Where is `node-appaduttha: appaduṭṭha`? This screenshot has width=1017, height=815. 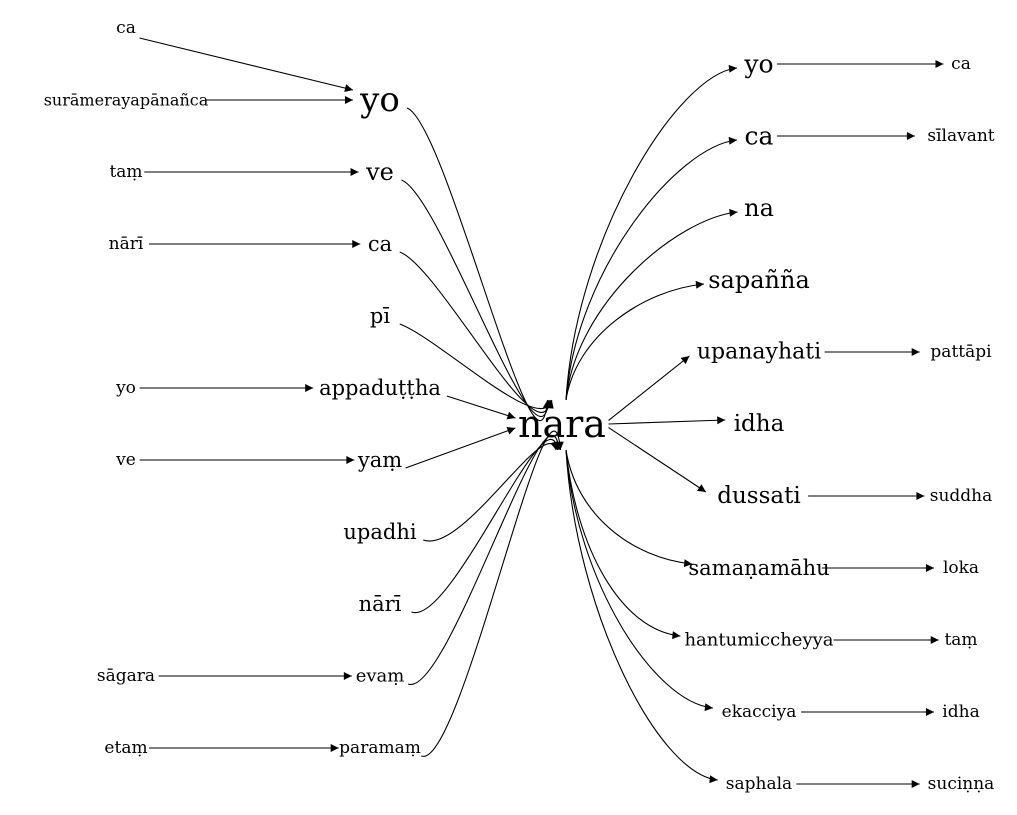
node-appaduttha: appaduṭṭha is located at coordinates (380, 388).